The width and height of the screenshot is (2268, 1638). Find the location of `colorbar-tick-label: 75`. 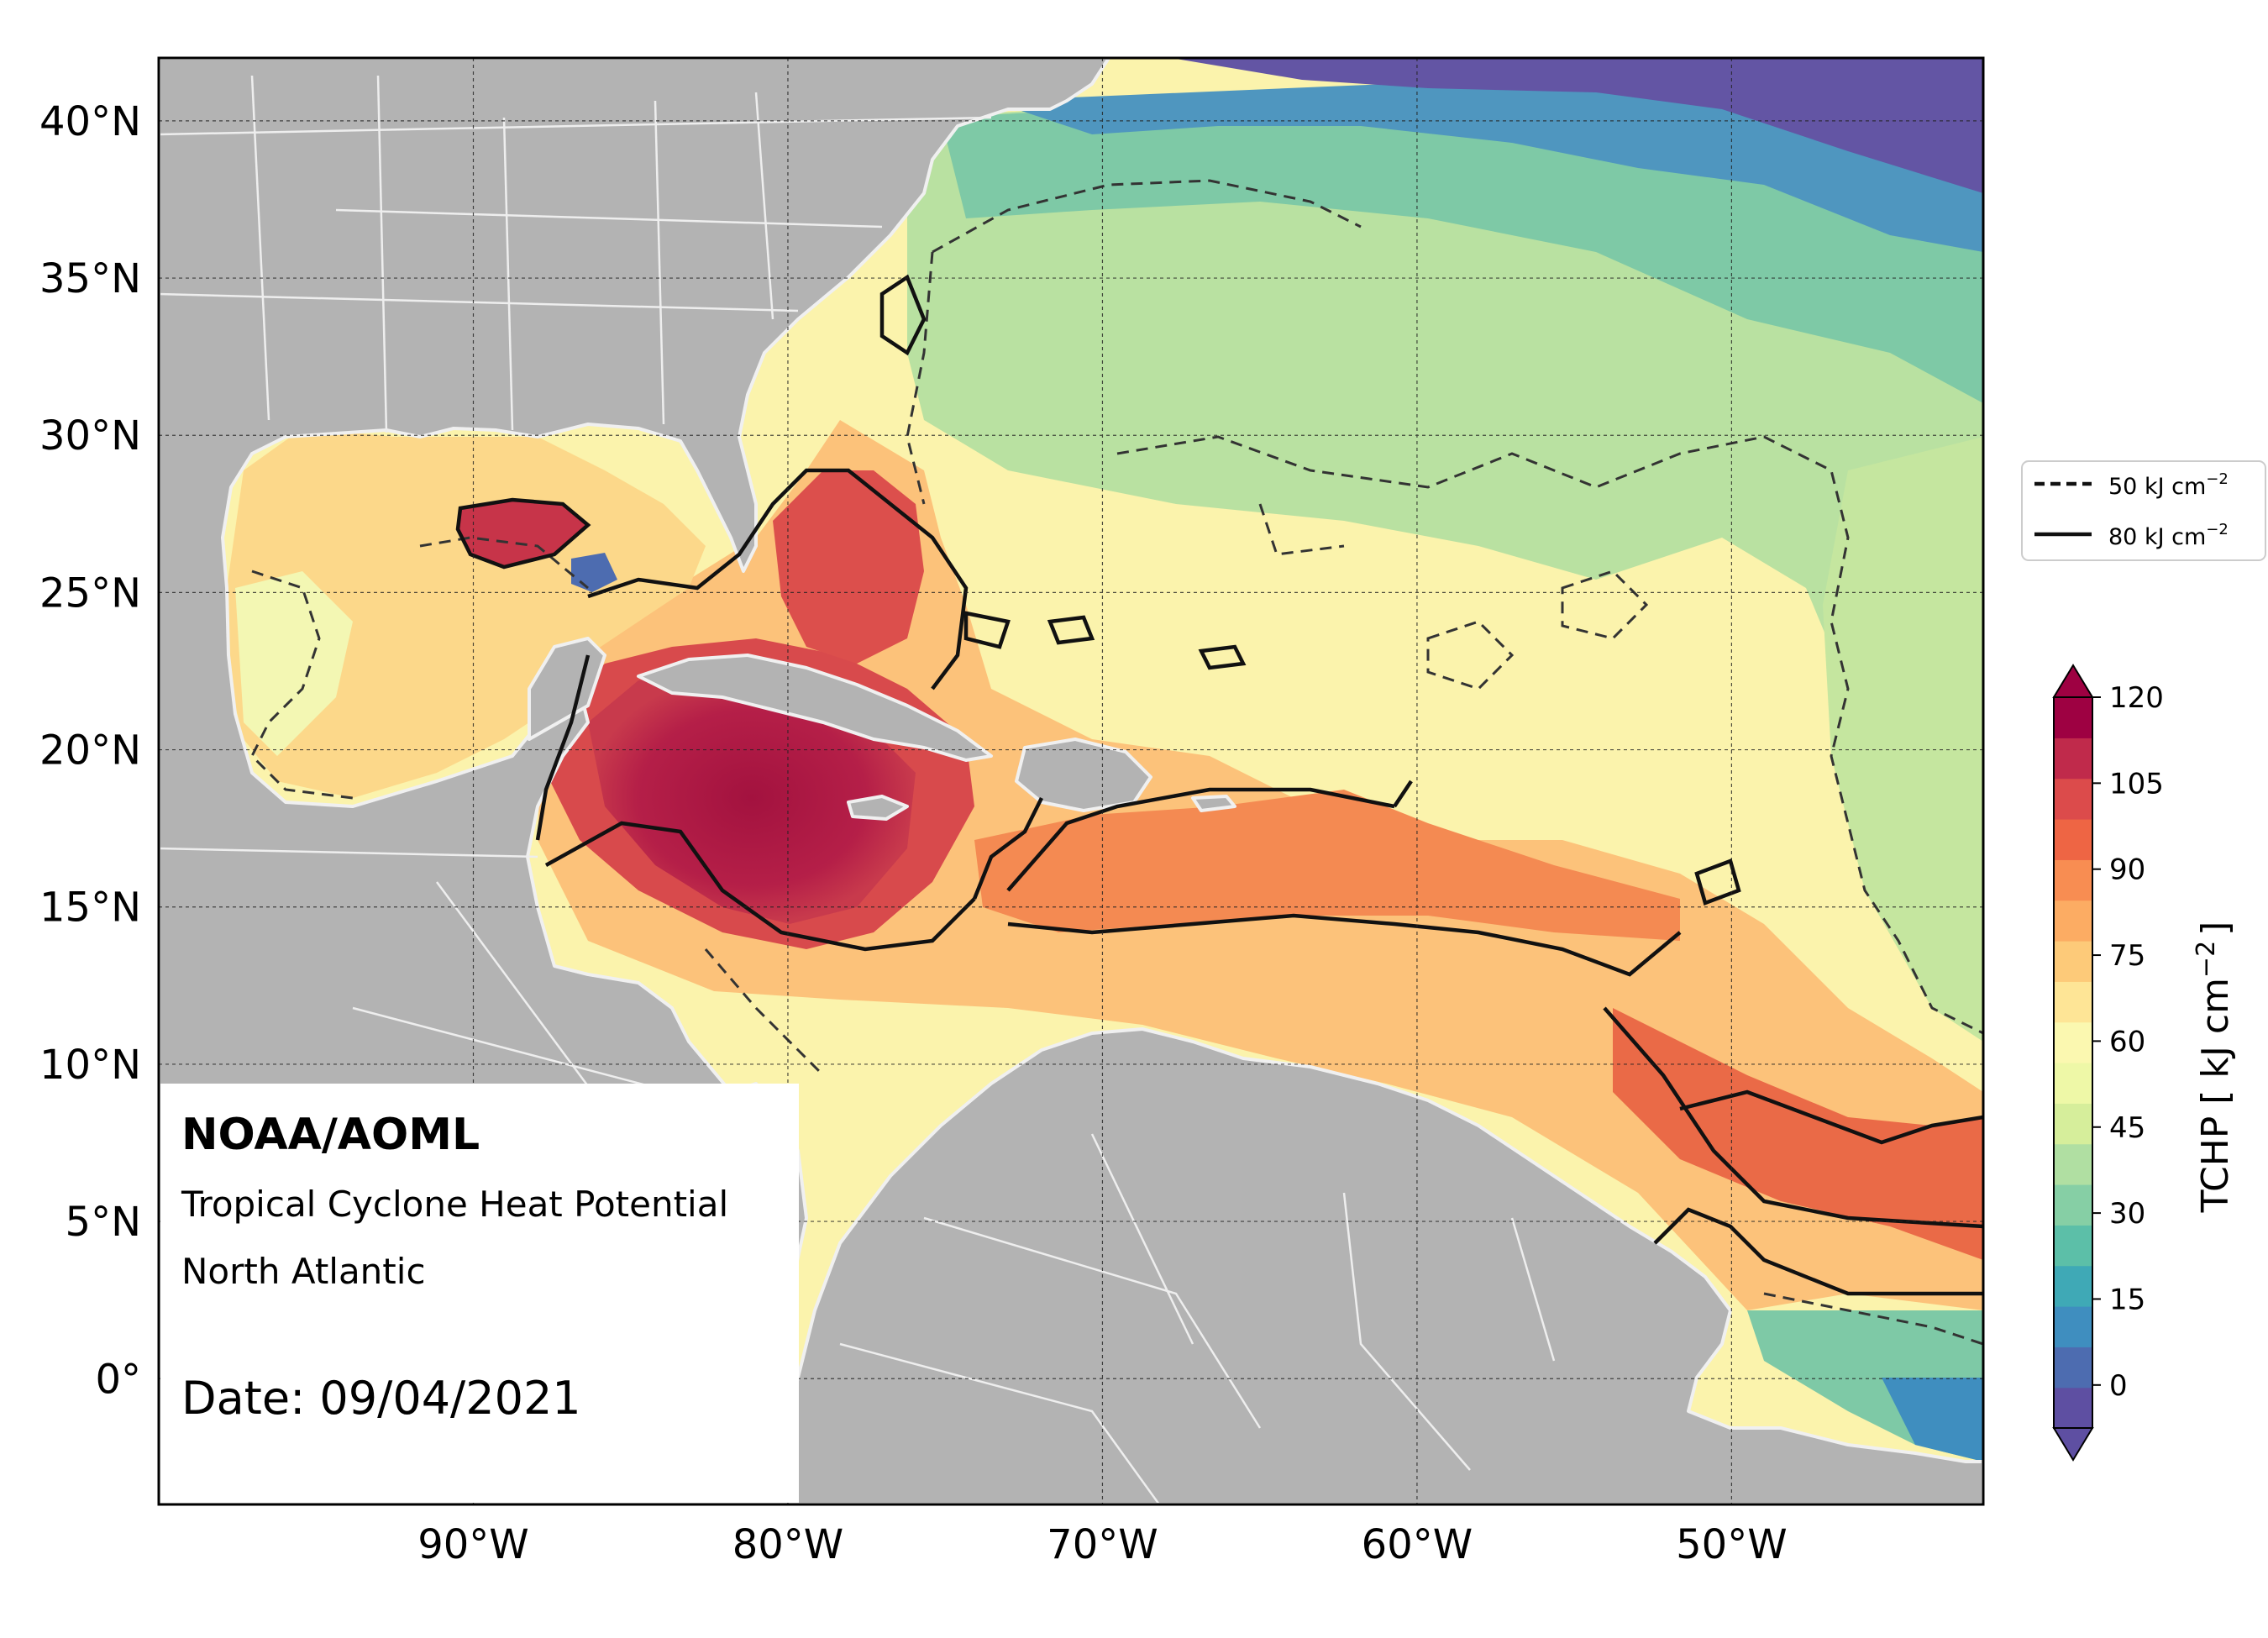

colorbar-tick-label: 75 is located at coordinates (2127, 956).